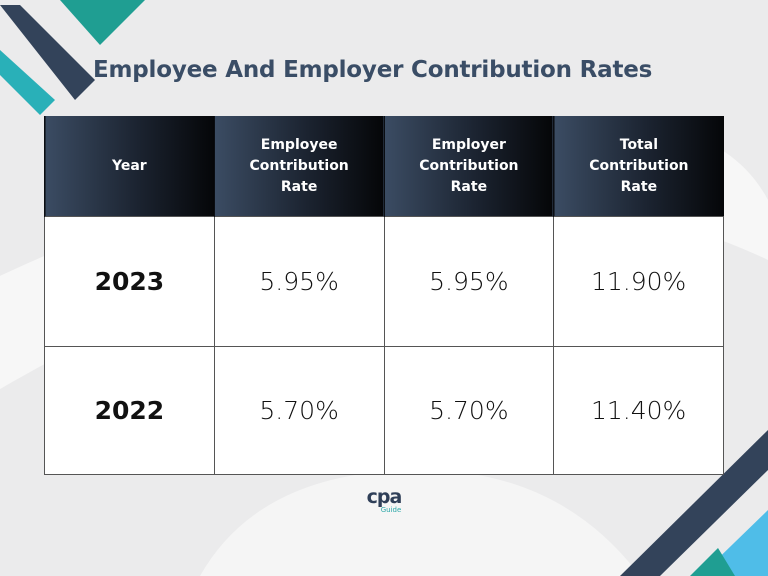 The image size is (768, 576). Describe the element at coordinates (129, 281) in the screenshot. I see `year-cell: 2023` at that location.